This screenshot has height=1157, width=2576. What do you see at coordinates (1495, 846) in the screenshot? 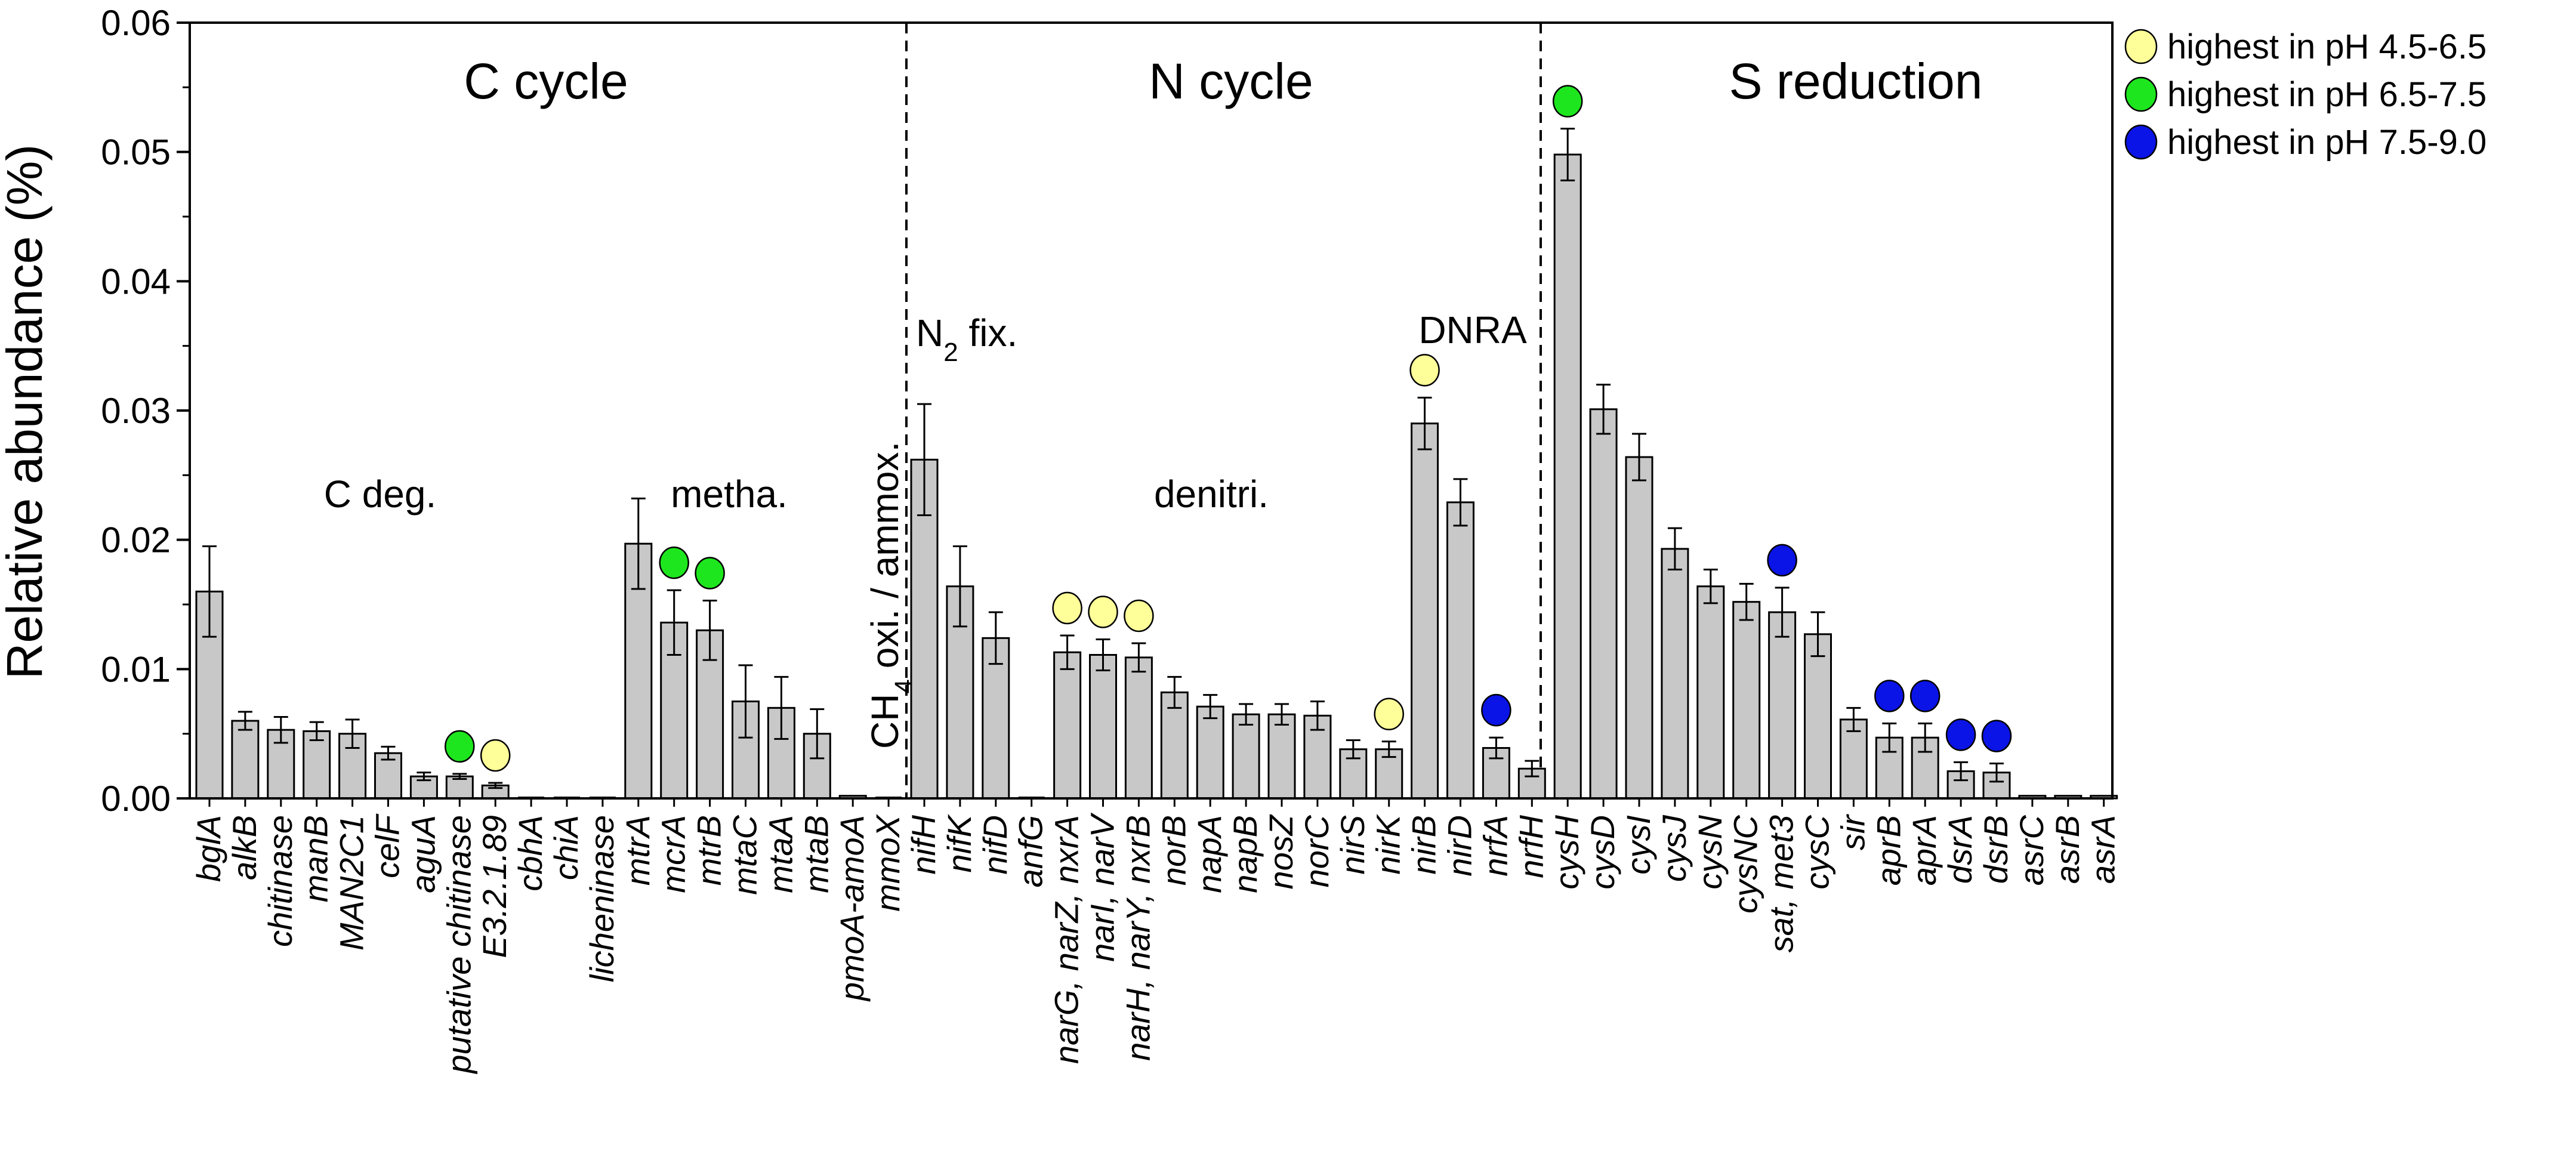
I see `category-label: nrfA` at bounding box center [1495, 846].